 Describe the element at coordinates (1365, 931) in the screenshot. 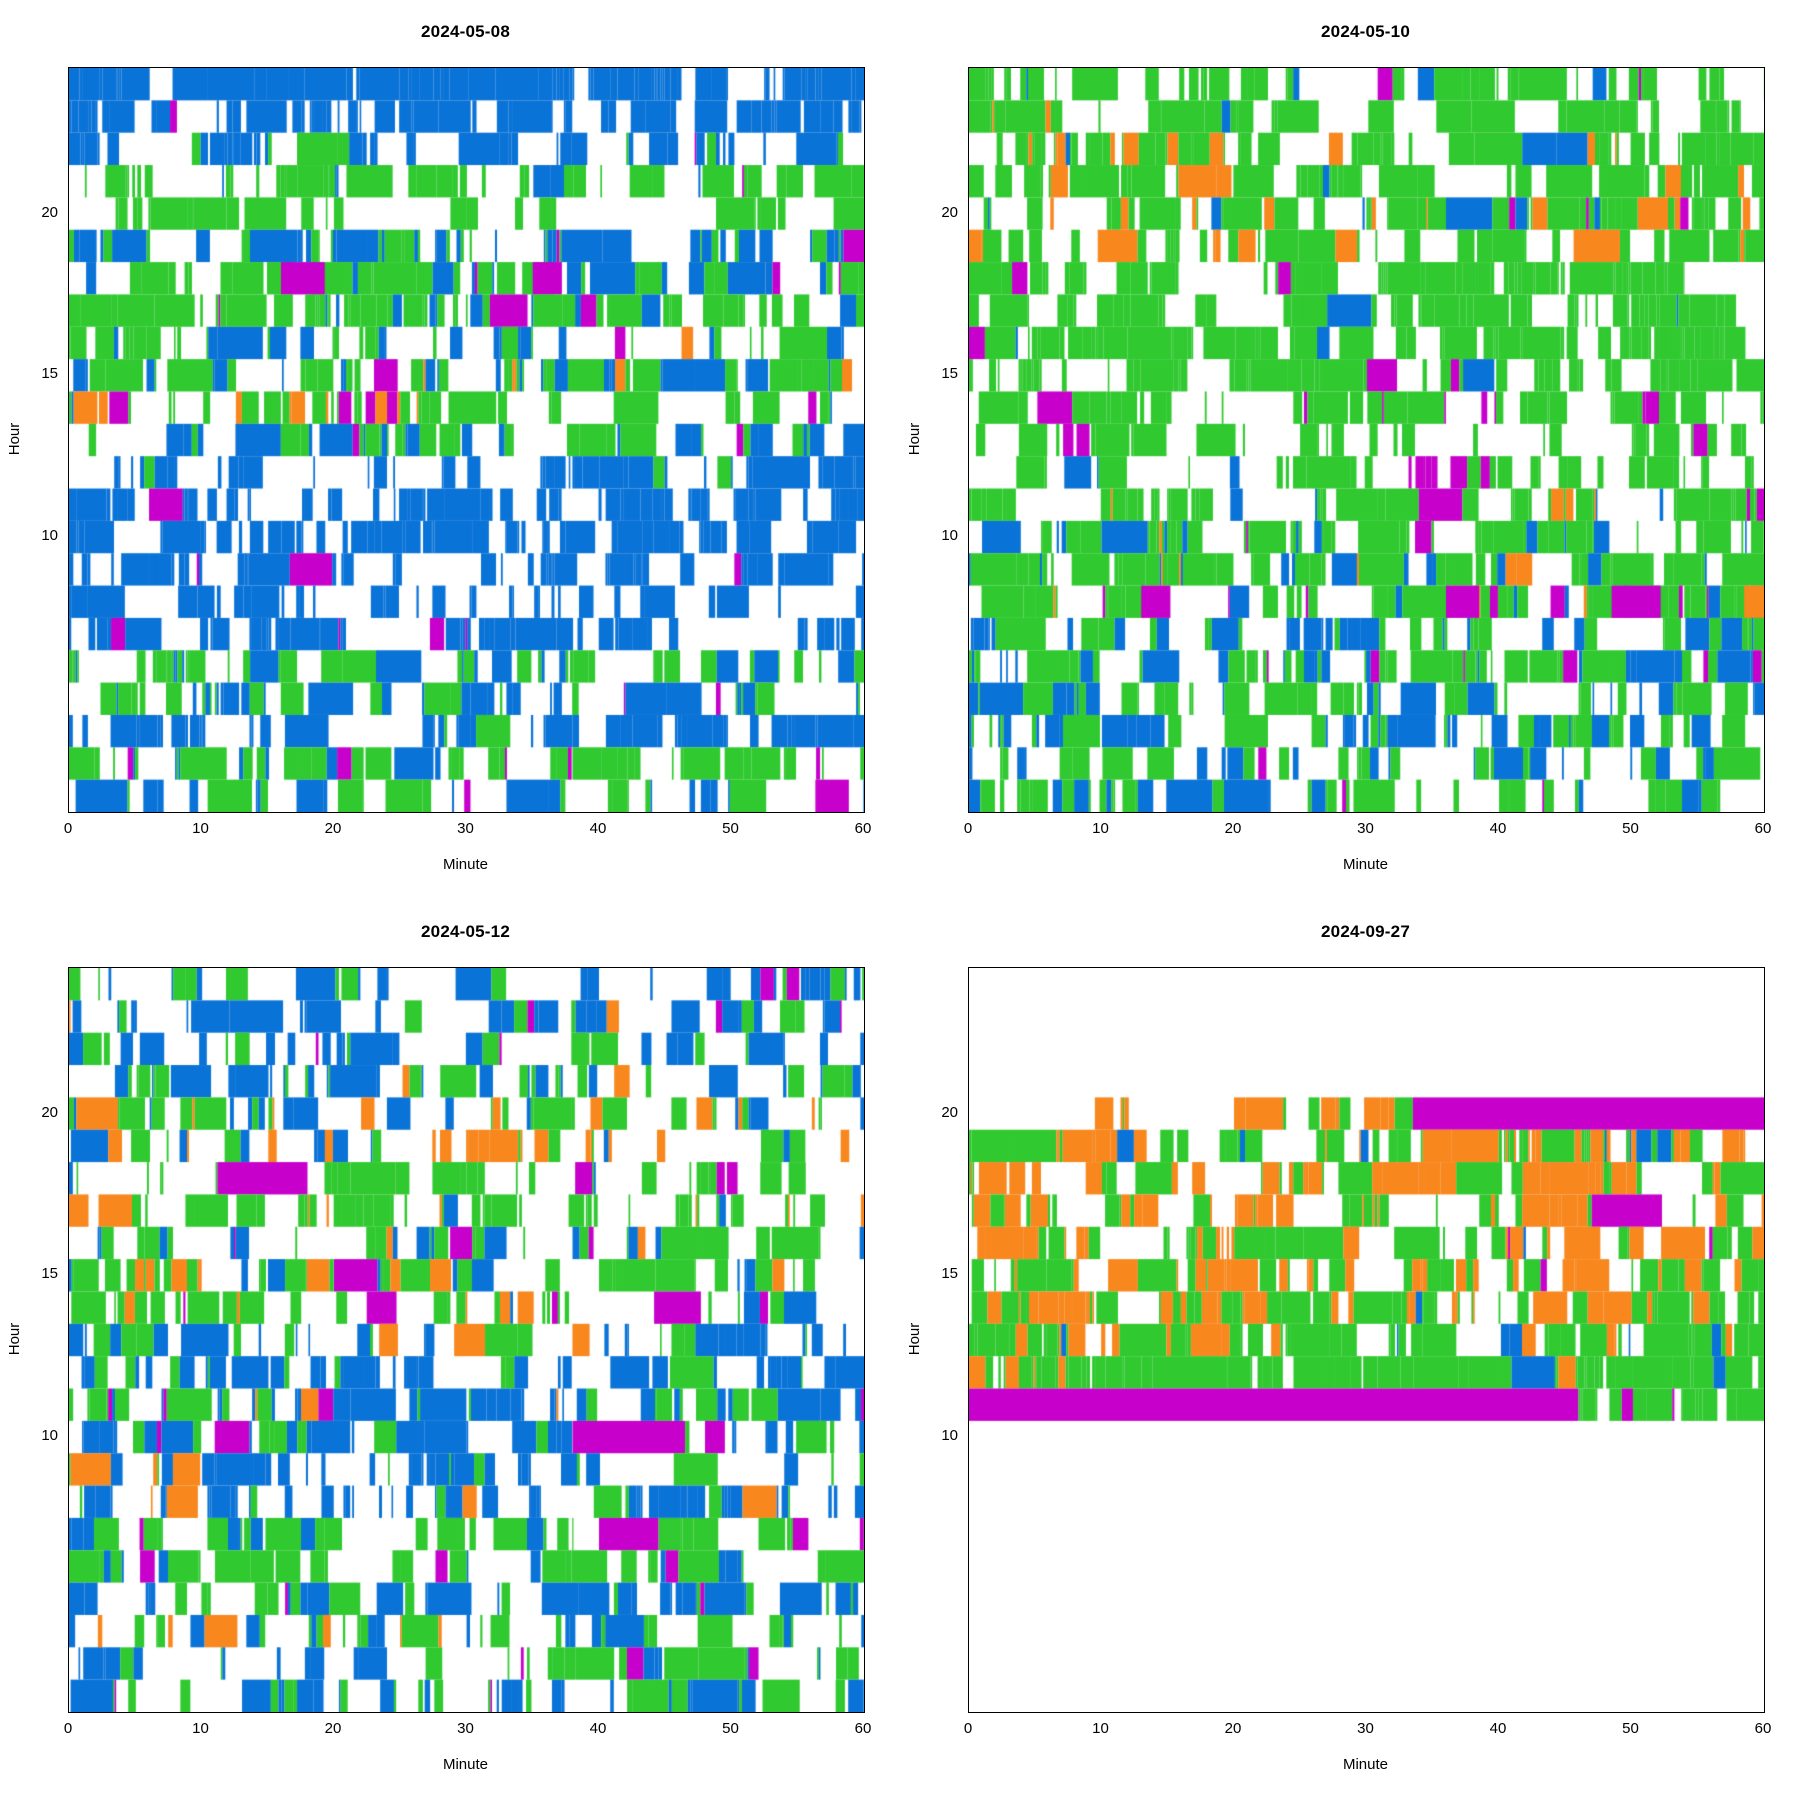

I see `panel-title: 2024-09-27` at that location.